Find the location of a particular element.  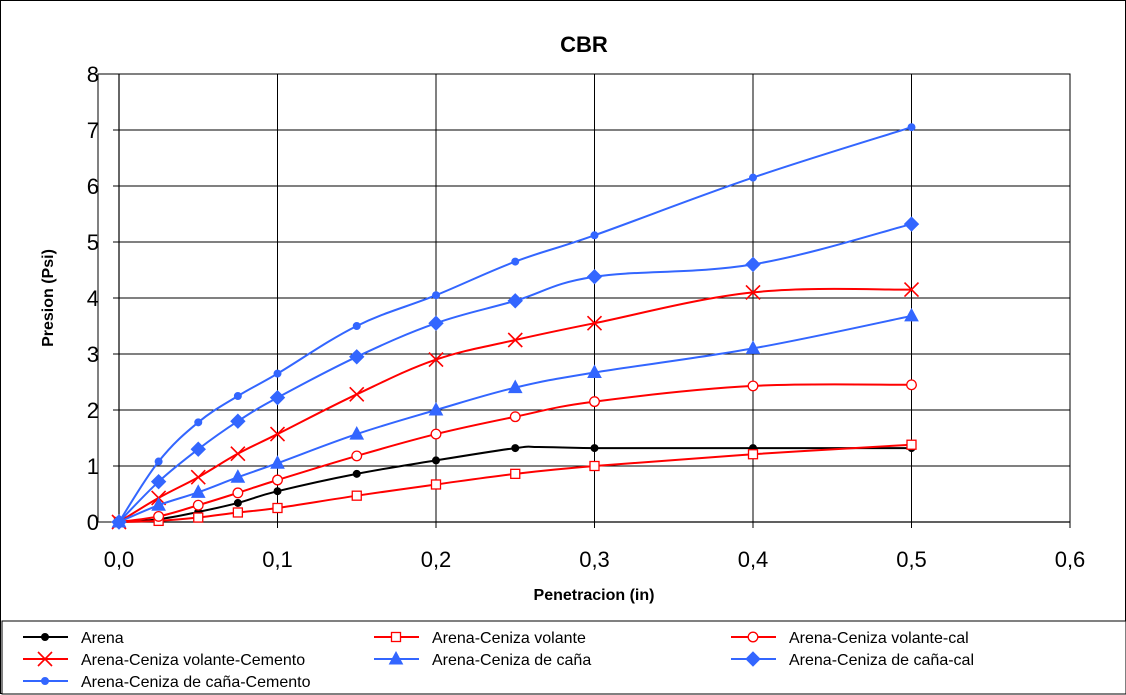

y-tick-label: 1 is located at coordinates (93, 466).